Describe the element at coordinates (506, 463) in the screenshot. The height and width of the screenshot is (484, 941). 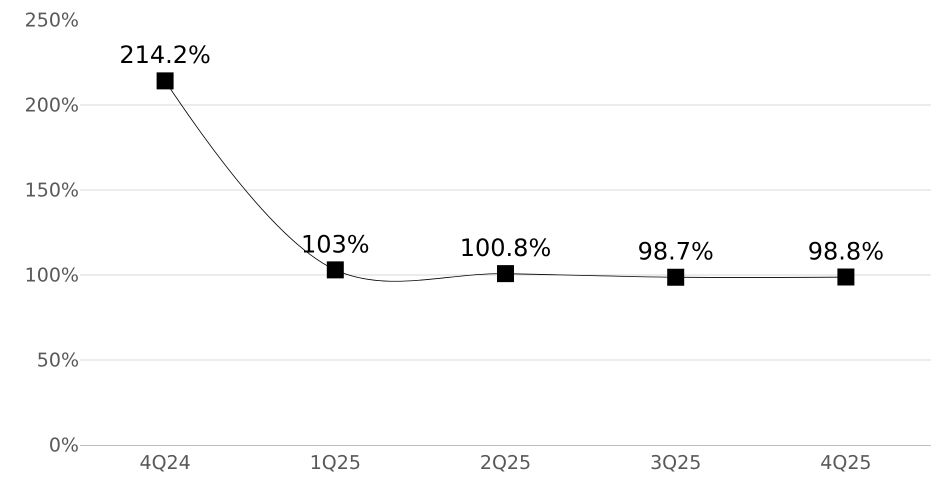
I see `x-tick-label: 2Q25` at that location.